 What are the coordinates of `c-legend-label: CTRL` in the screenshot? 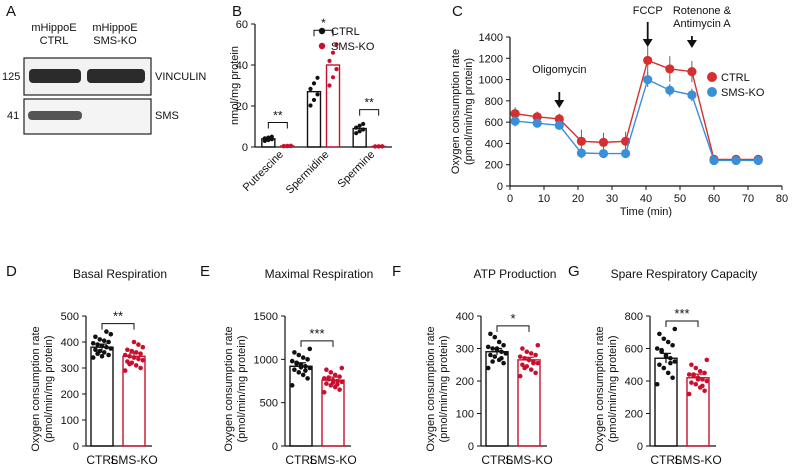 It's located at (735, 78).